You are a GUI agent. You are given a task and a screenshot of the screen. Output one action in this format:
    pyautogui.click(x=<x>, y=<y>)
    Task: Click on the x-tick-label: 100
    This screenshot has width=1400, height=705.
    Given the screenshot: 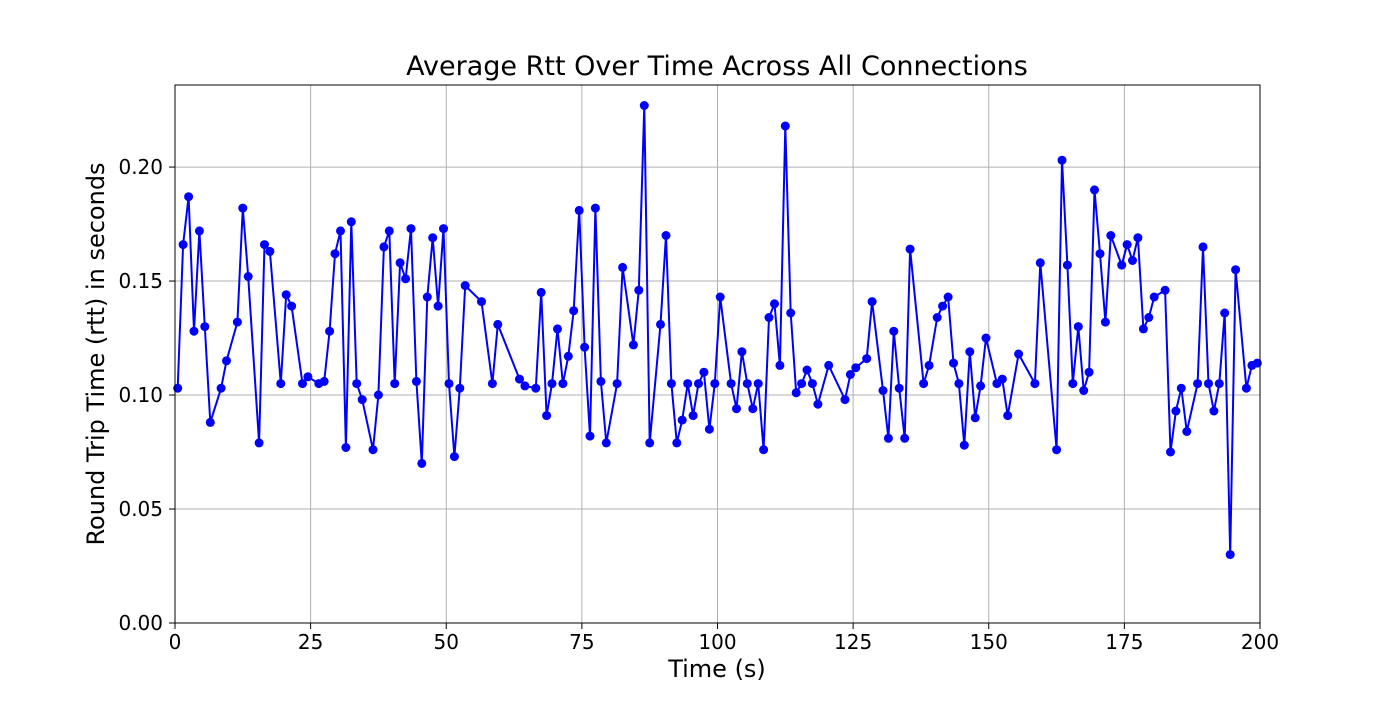 What is the action you would take?
    pyautogui.click(x=717, y=642)
    